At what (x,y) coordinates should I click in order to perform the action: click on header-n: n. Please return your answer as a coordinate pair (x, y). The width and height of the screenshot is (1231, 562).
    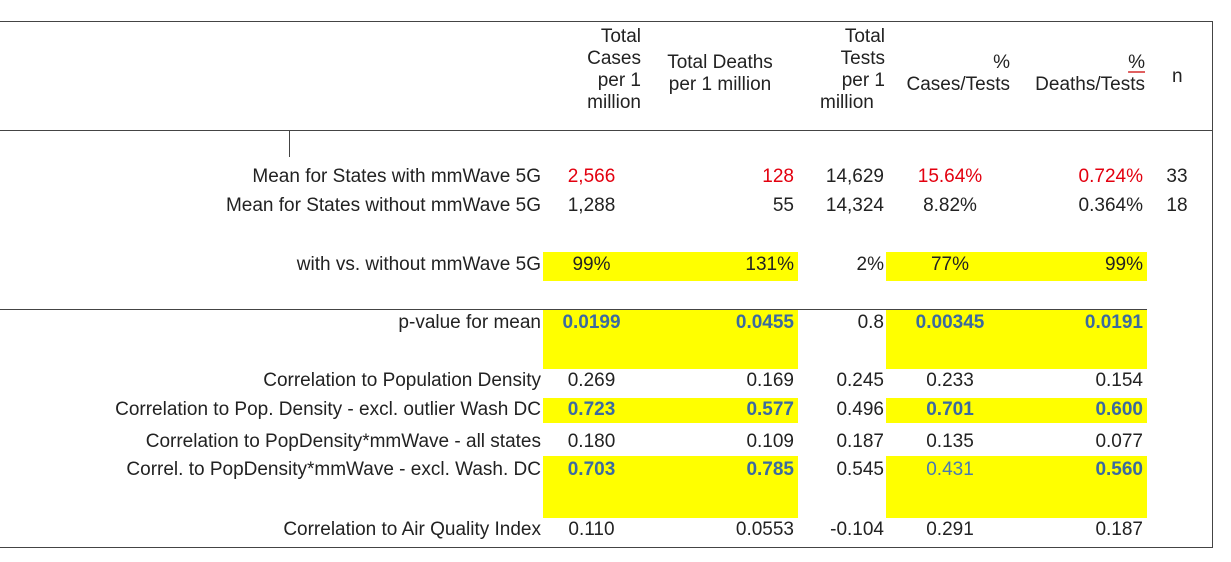
    Looking at the image, I should click on (1177, 76).